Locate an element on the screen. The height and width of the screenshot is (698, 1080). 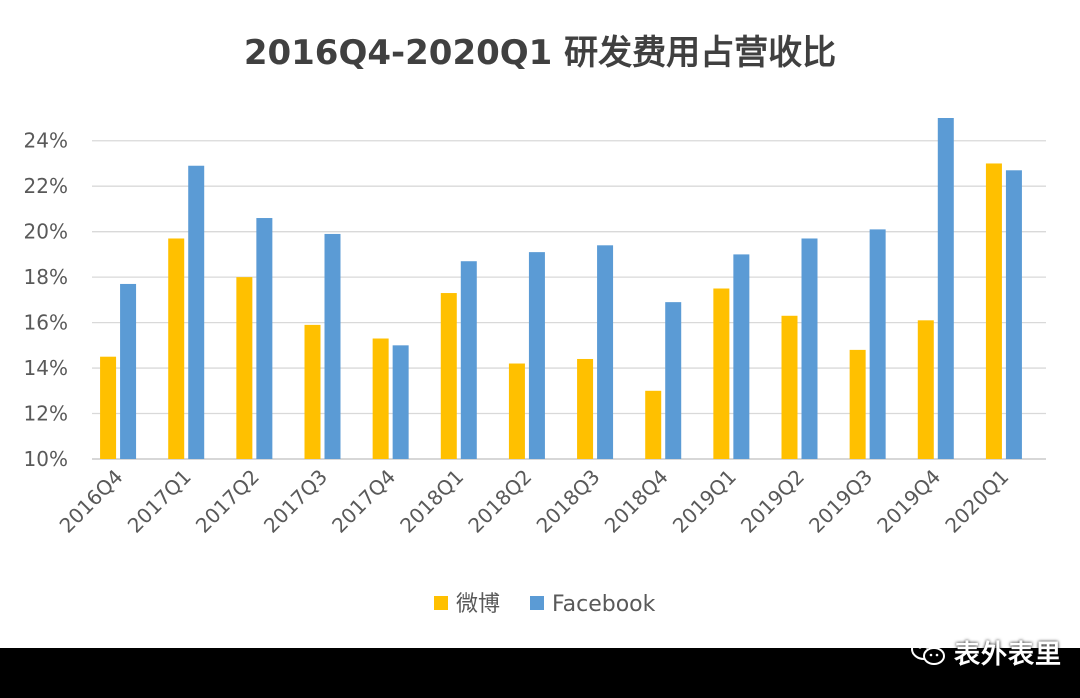
y-axis-ticks: 10% 12% 14% 16% 18% 20% 22% 24% is located at coordinates (46, 300).